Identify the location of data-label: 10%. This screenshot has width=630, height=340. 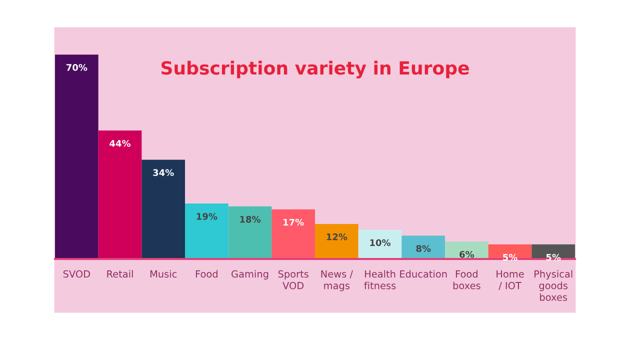
(380, 242).